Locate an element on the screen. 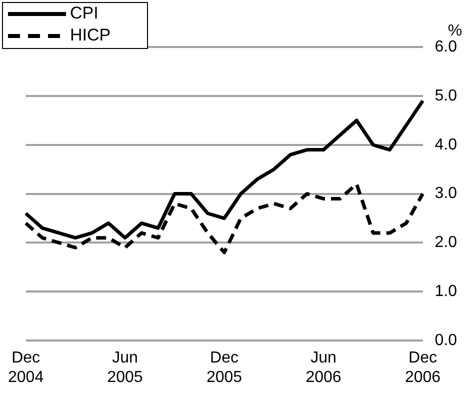 The image size is (473, 405). x-tick-label: Jun 2005 is located at coordinates (125, 368).